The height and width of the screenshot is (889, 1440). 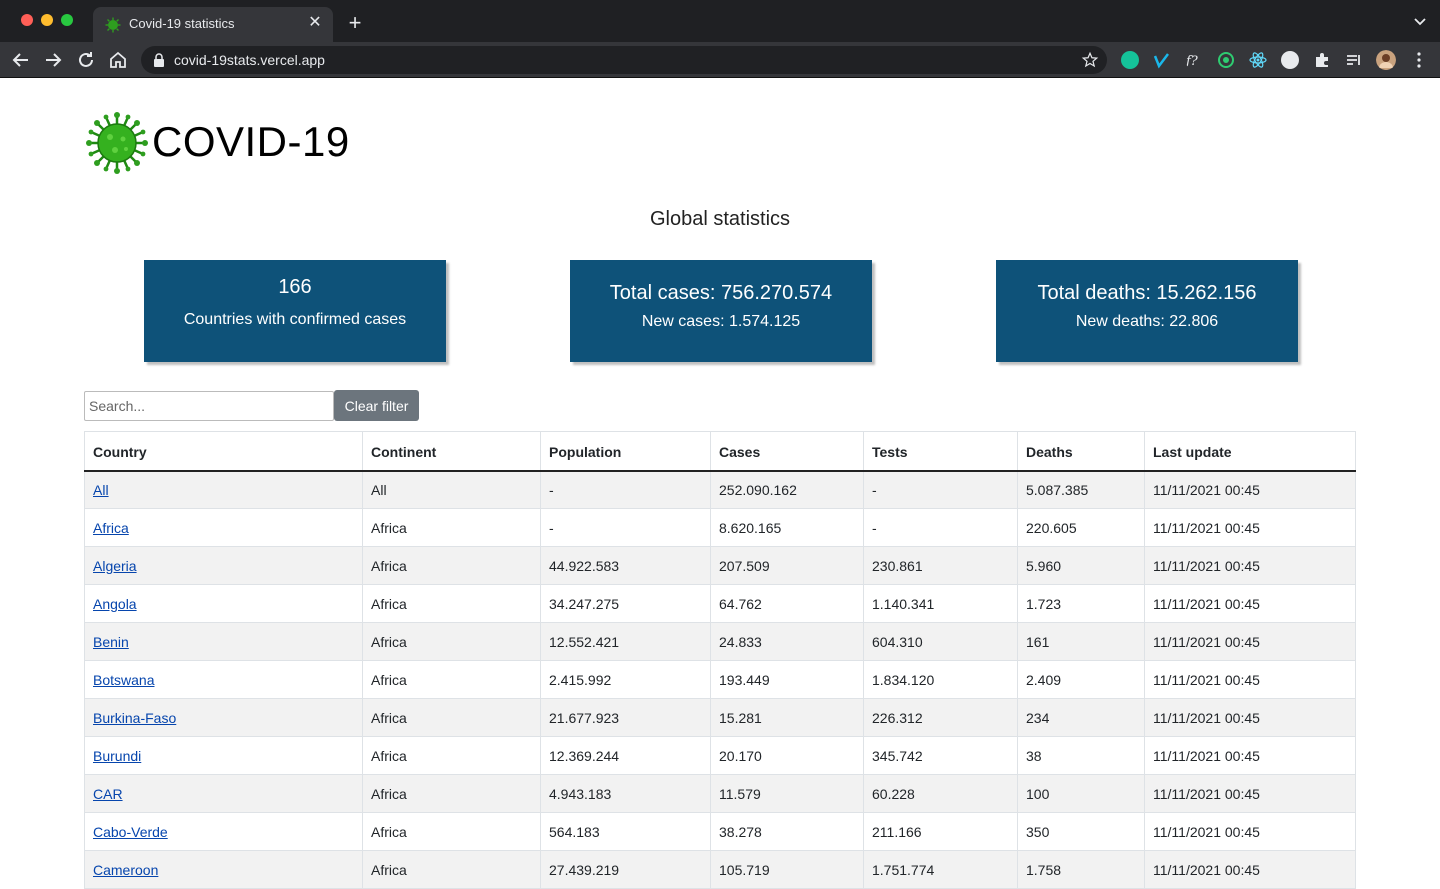 What do you see at coordinates (1147, 293) in the screenshot?
I see `total-deaths: Total deaths: 15.262.156` at bounding box center [1147, 293].